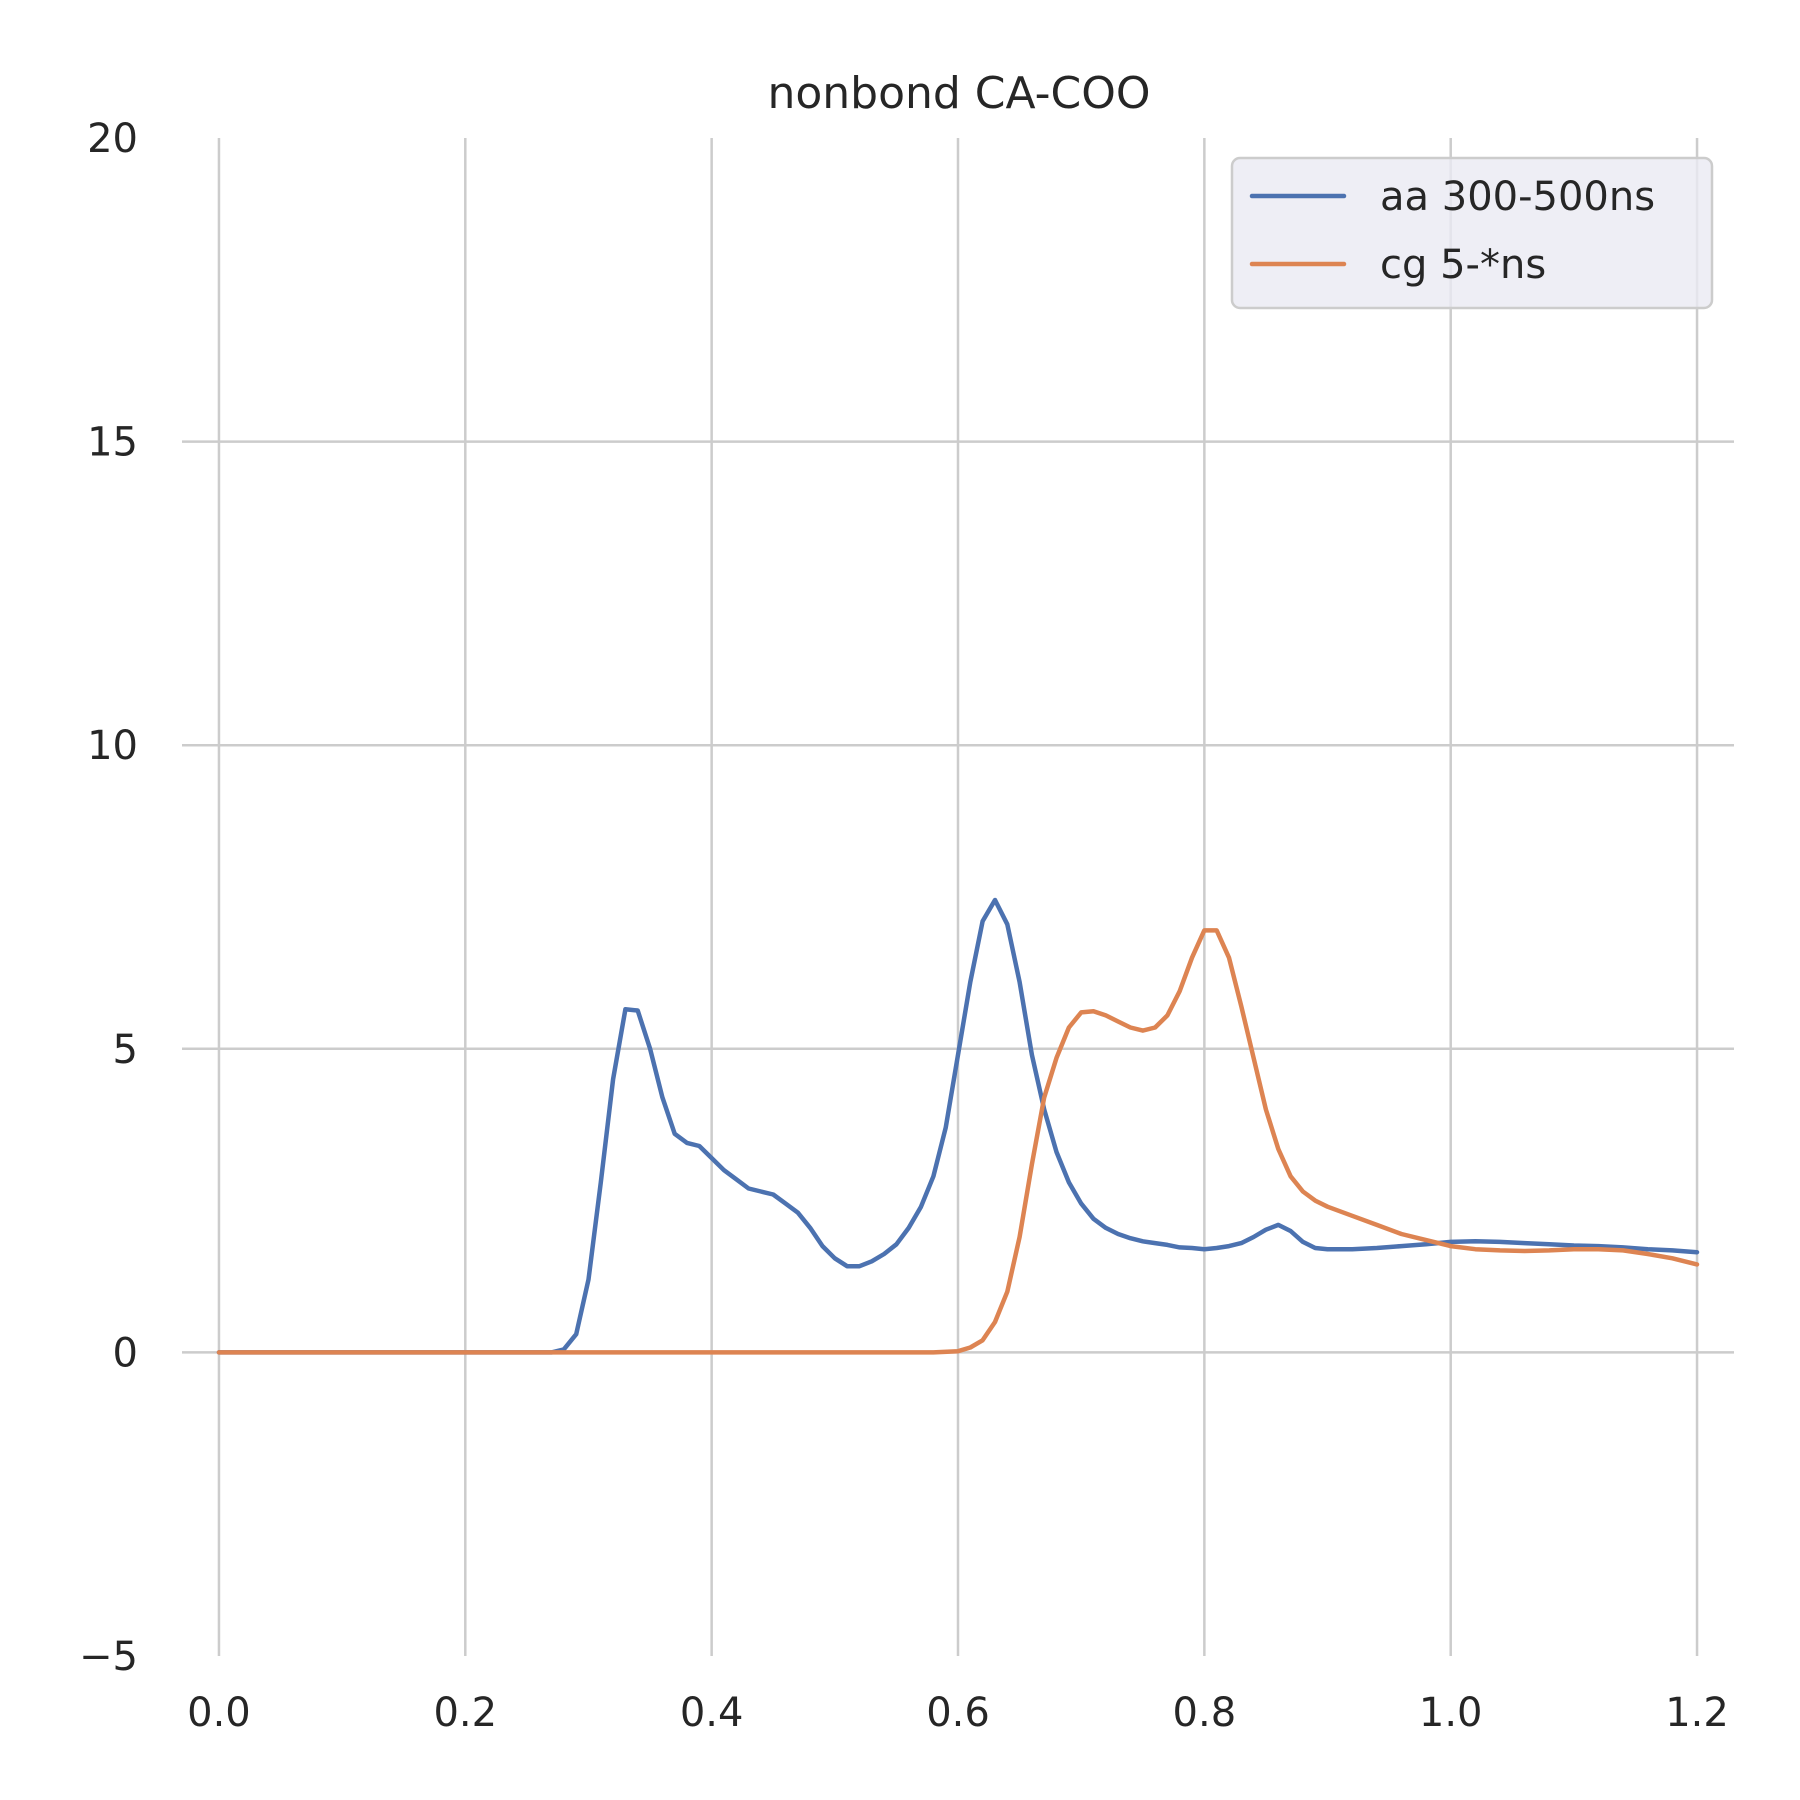  Describe the element at coordinates (112, 139) in the screenshot. I see `y-tick-label: 20` at that location.